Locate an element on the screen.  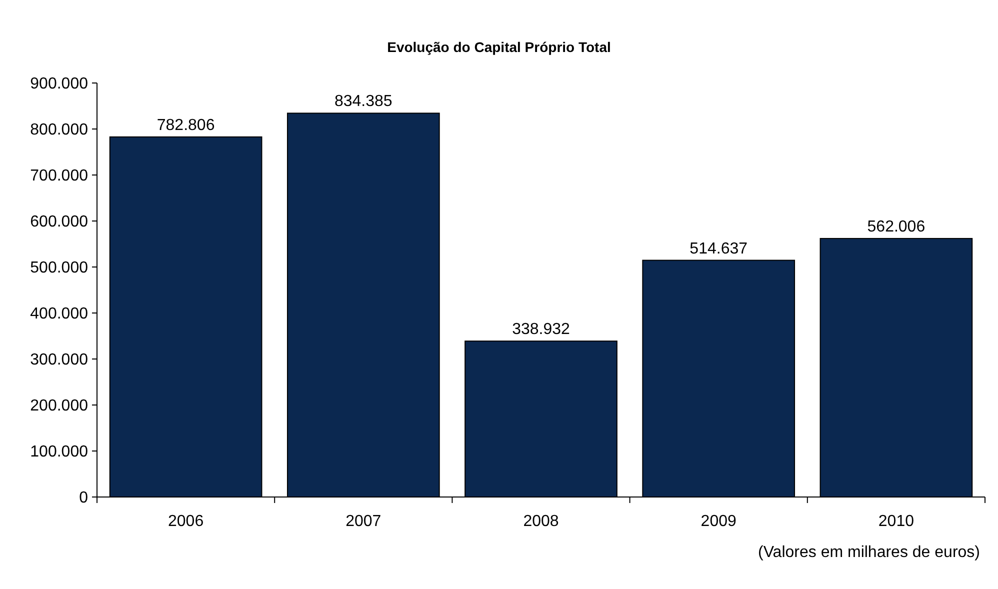
data-label: 514.637 is located at coordinates (719, 249).